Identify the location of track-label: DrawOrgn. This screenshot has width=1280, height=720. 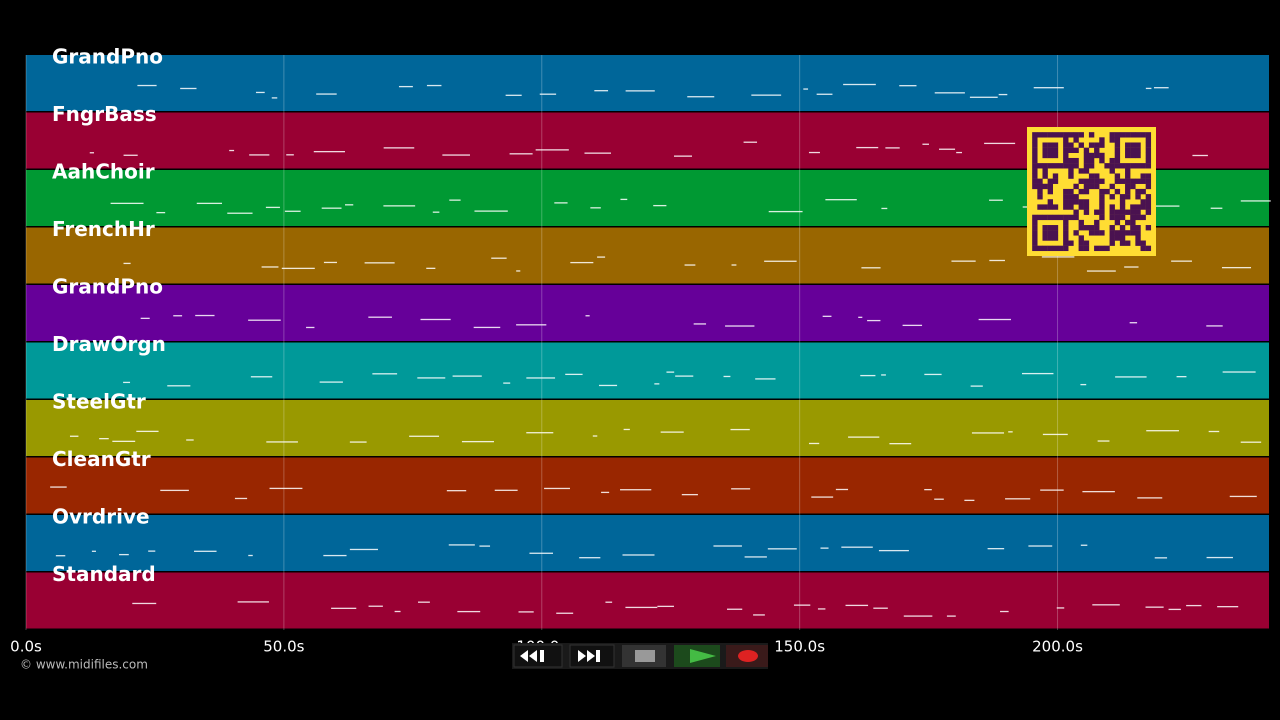
(109, 344).